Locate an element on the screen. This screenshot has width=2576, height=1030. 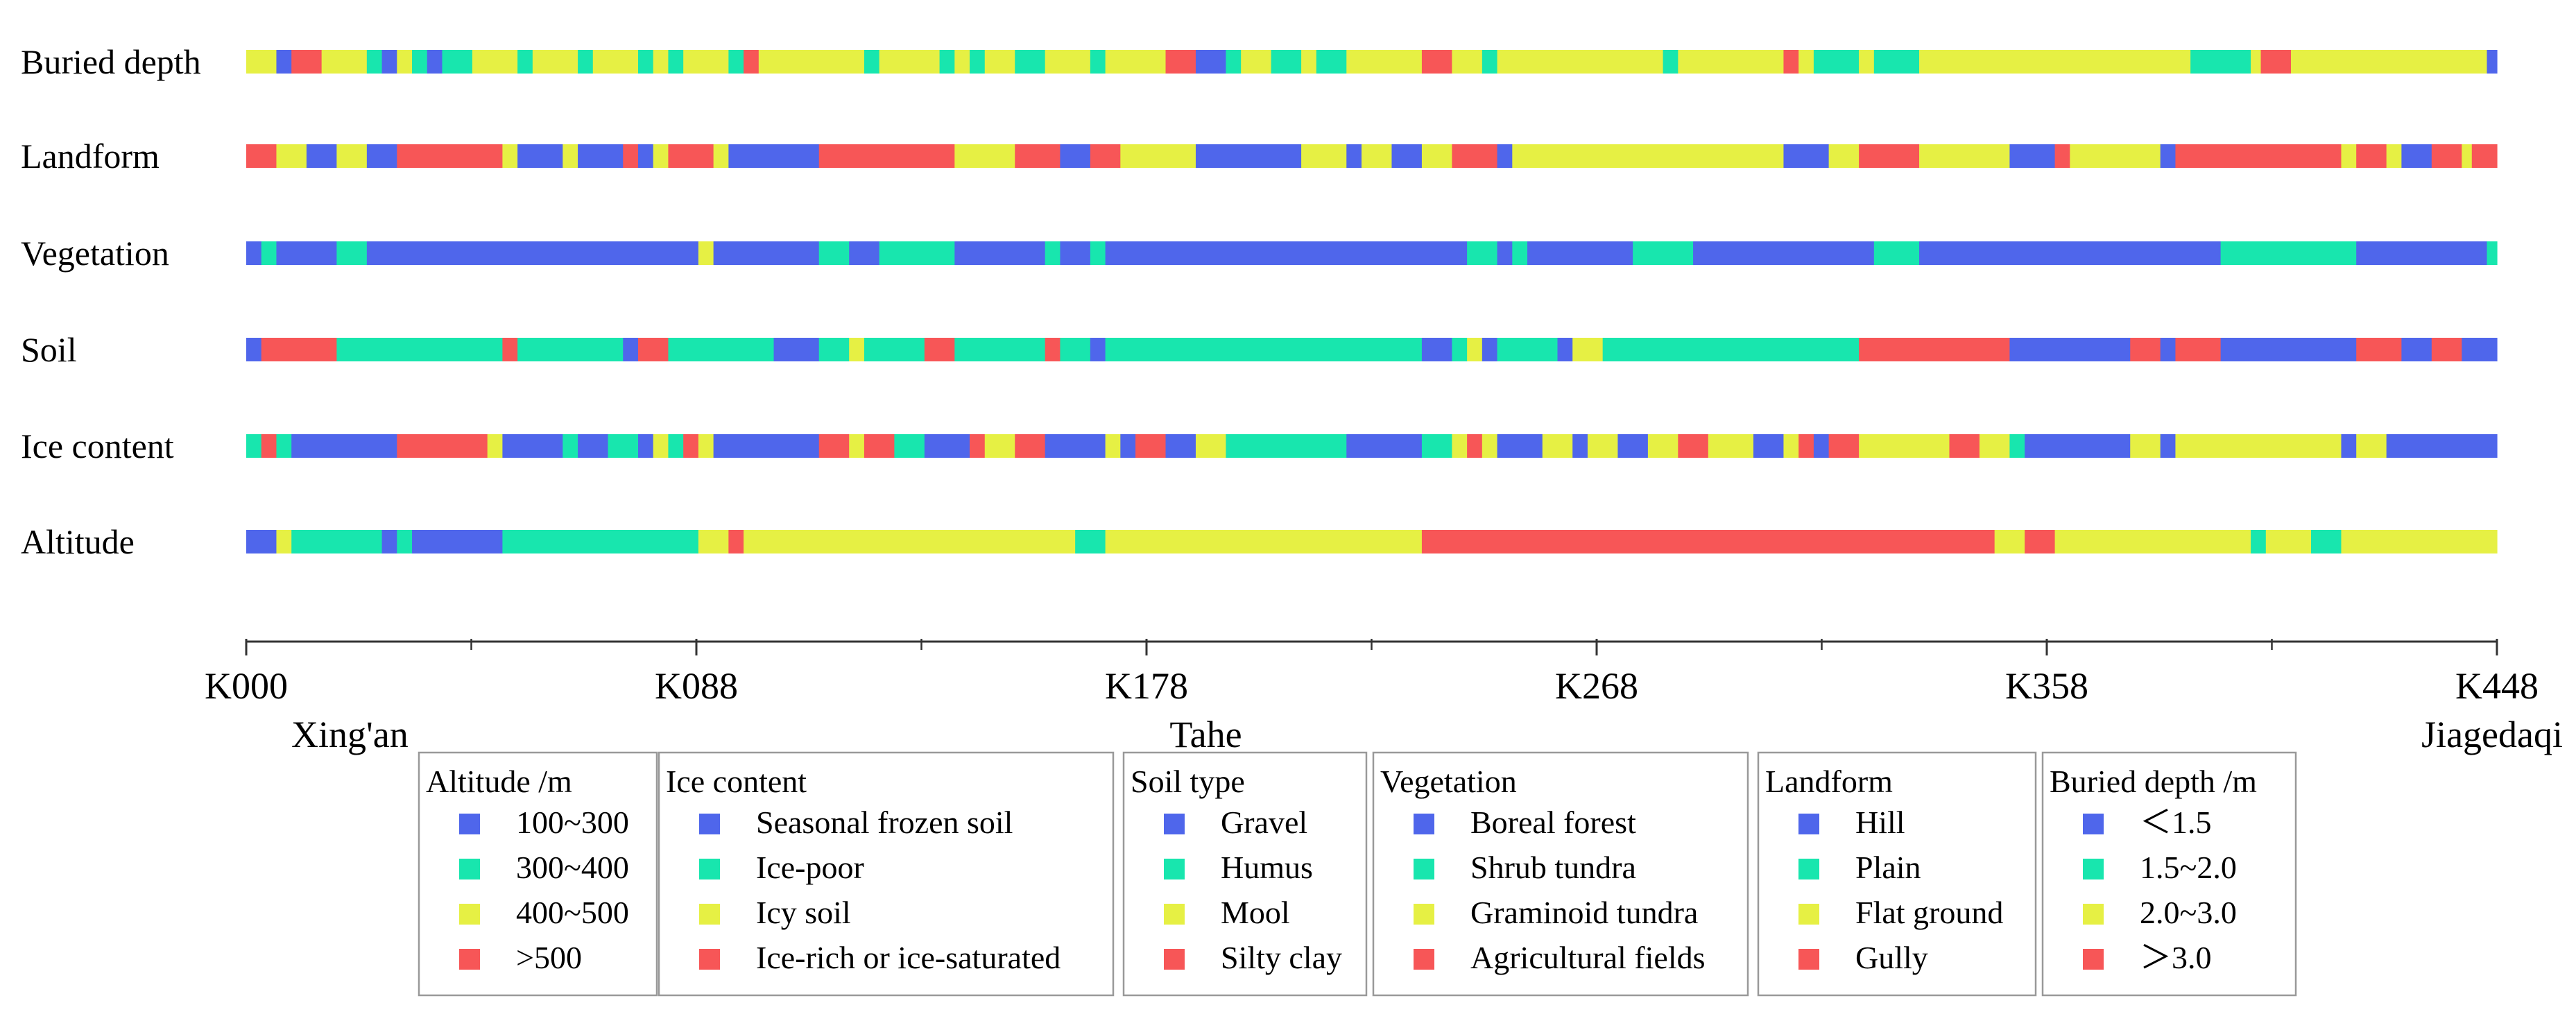
legend-label: Hill is located at coordinates (1880, 822).